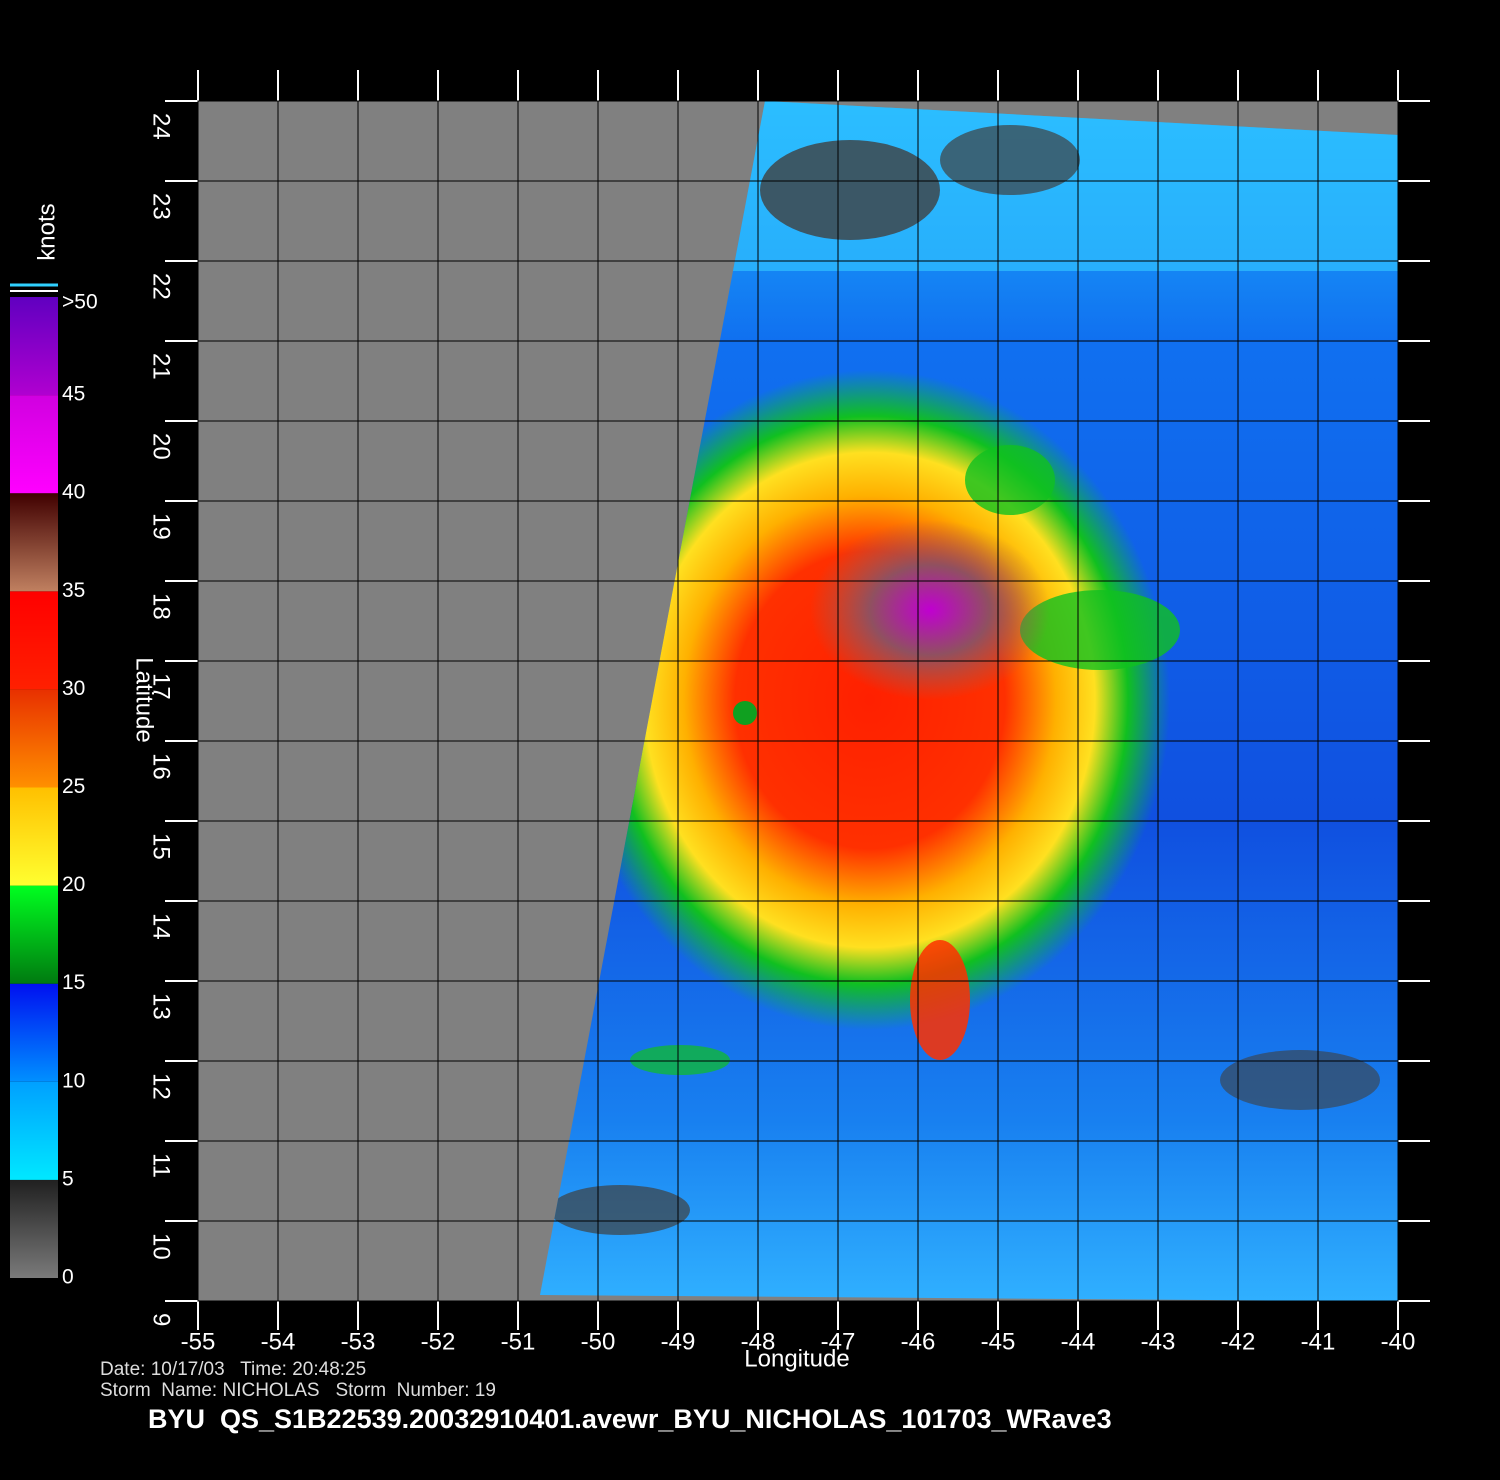 This screenshot has height=1480, width=1500. Describe the element at coordinates (233, 1369) in the screenshot. I see `info-line: Date: 10/17/03 Time: 20:48:25` at that location.